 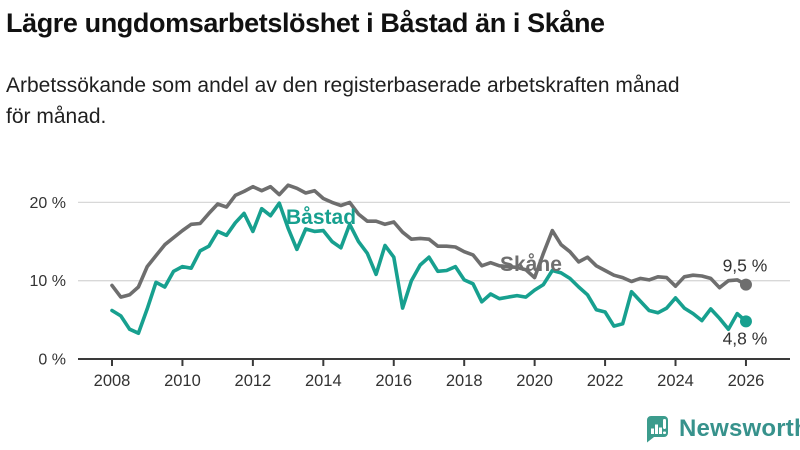 What do you see at coordinates (745, 266) in the screenshot?
I see `end-value-label: 9,5 %` at bounding box center [745, 266].